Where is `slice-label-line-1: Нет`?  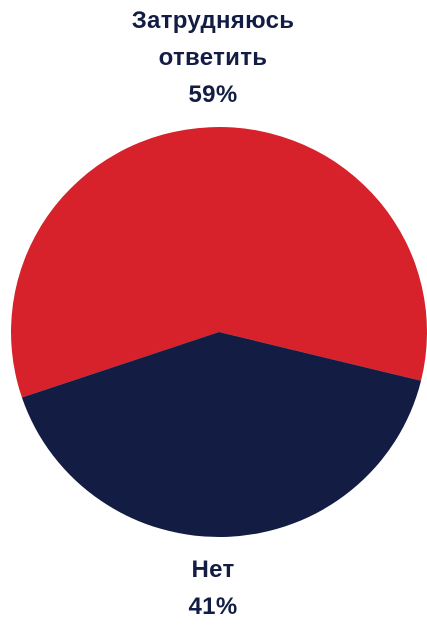
slice-label-line-1: Нет is located at coordinates (213, 569).